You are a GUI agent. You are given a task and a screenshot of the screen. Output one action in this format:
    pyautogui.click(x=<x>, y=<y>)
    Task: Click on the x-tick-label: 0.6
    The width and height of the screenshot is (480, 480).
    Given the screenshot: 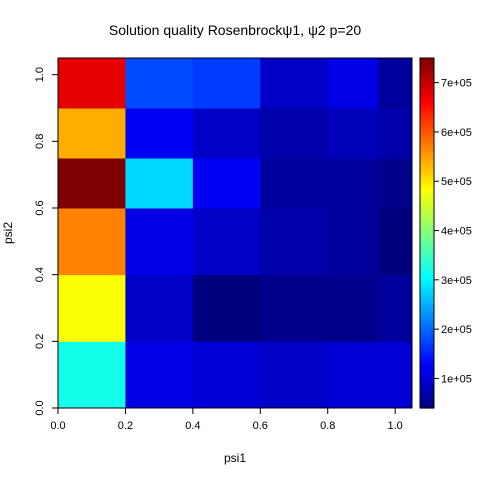 What is the action you would take?
    pyautogui.click(x=260, y=426)
    